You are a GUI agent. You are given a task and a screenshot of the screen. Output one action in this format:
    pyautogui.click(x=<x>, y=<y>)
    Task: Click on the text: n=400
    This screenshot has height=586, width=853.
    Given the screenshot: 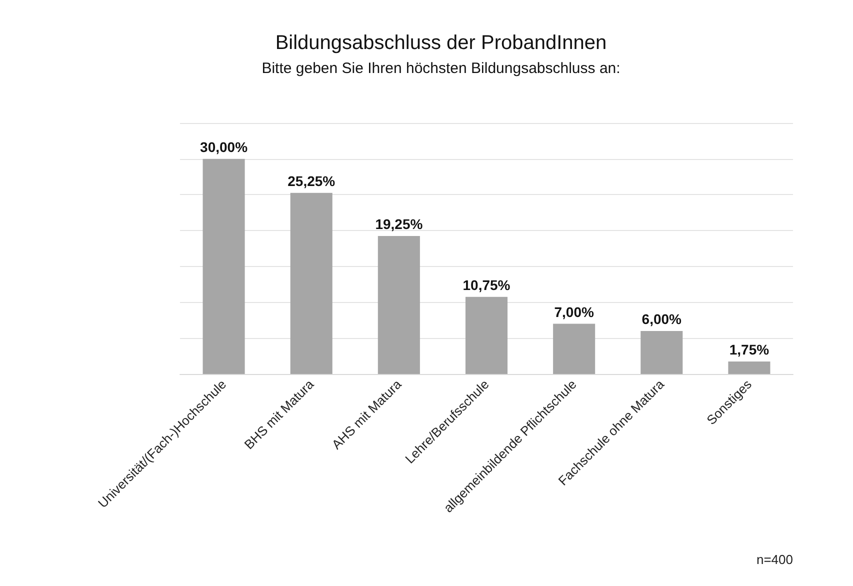 What is the action you would take?
    pyautogui.click(x=775, y=559)
    